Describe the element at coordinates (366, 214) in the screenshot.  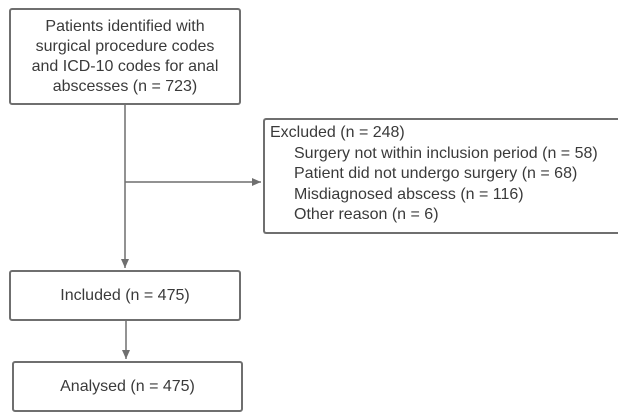
I see `exclusion-reason: Other reason (n = 6)` at that location.